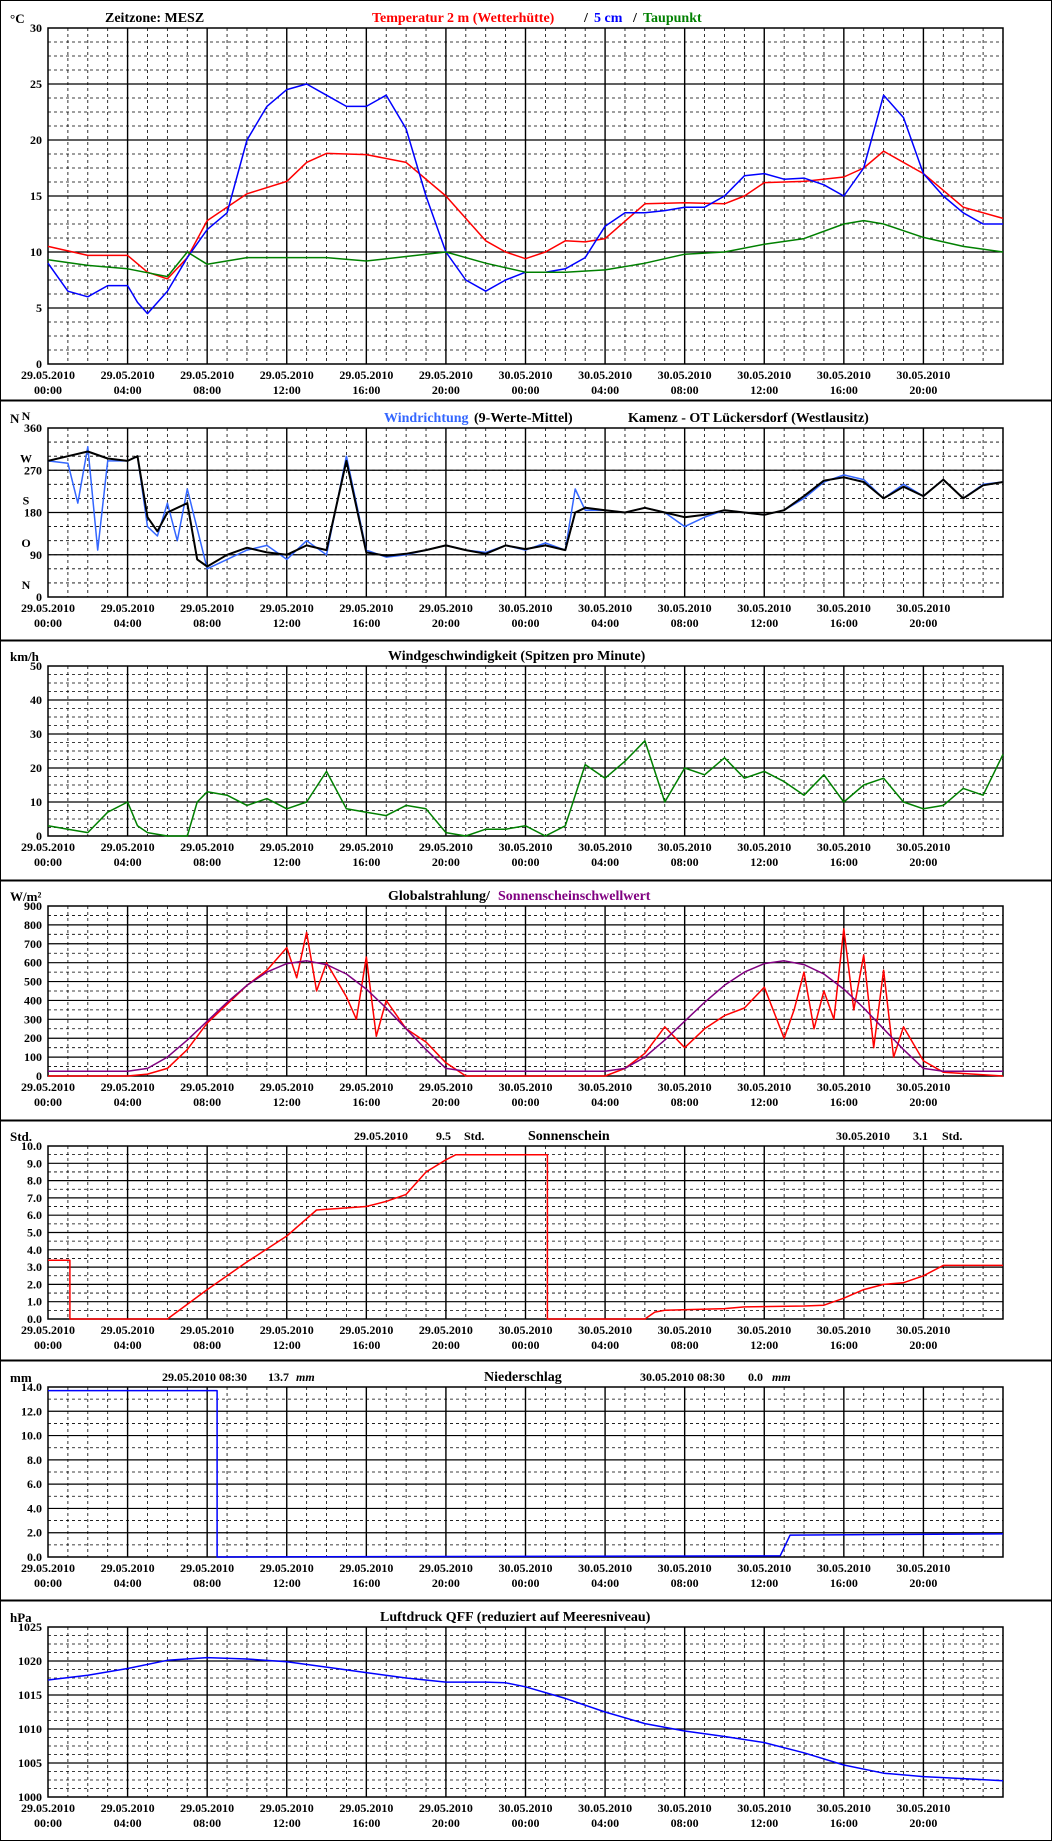  What do you see at coordinates (748, 418) in the screenshot?
I see `chart-title-part: Kamenz - OT Lückersdorf (Westlausitz)` at bounding box center [748, 418].